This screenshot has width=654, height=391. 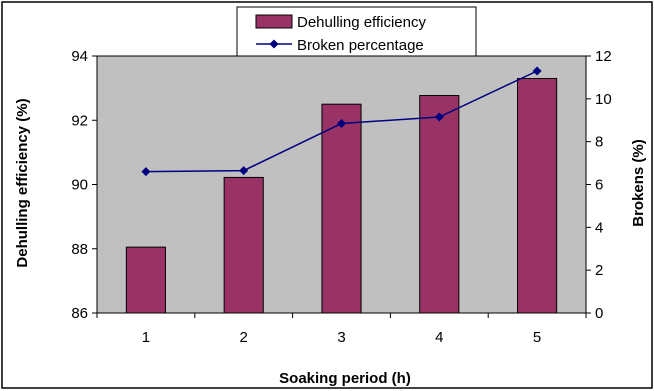 I want to click on left-y-tick-label: 94, so click(x=79, y=56).